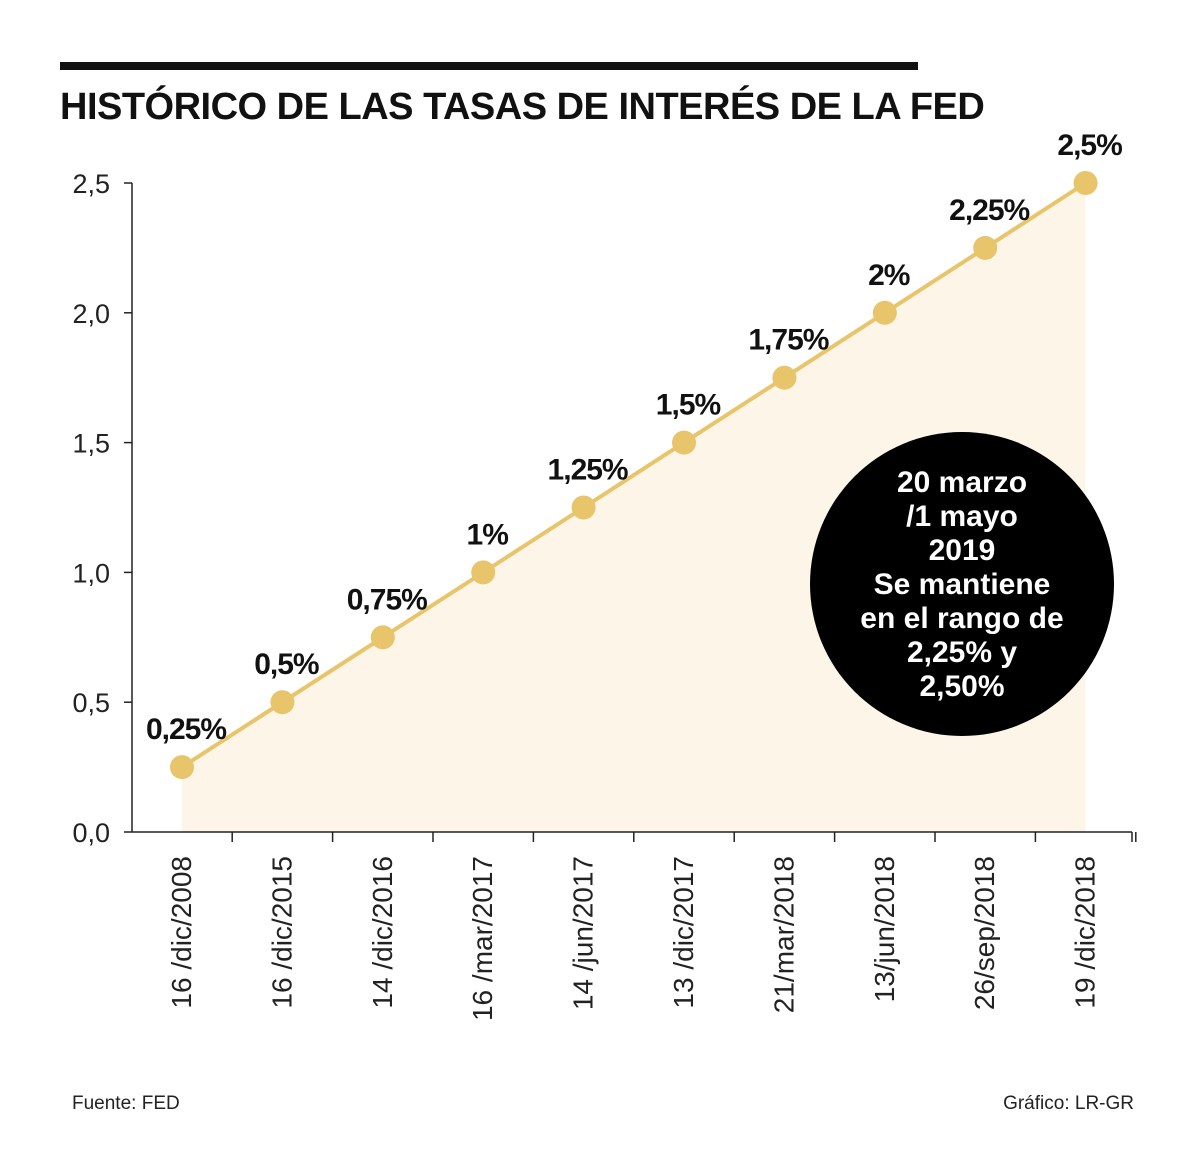 This screenshot has width=1200, height=1172. Describe the element at coordinates (126, 1103) in the screenshot. I see `source-note: Fuente: FED` at that location.